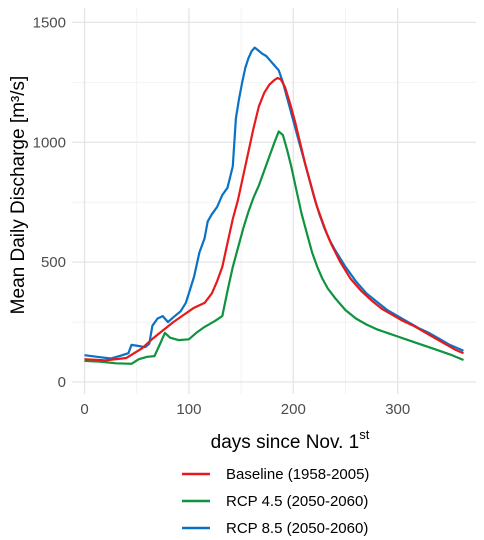 The image size is (484, 540). Describe the element at coordinates (364, 434) in the screenshot. I see `x-axis-title-superscript: st` at that location.